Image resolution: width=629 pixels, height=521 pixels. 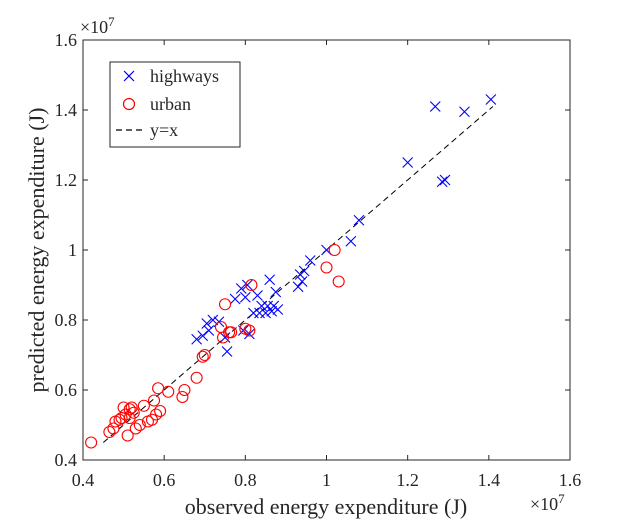 What do you see at coordinates (570, 480) in the screenshot?
I see `x-tick-label: 1.6` at bounding box center [570, 480].